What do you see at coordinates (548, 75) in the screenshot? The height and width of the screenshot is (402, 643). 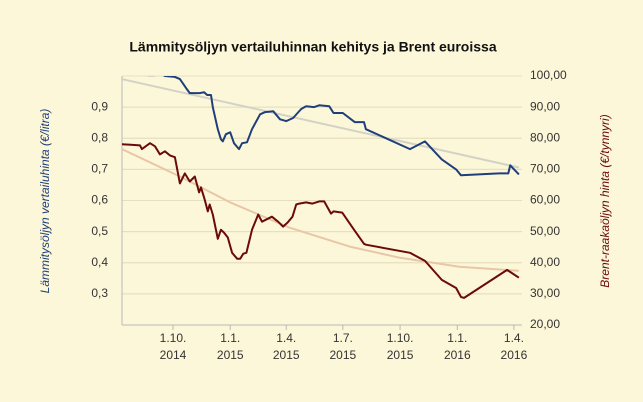 I see `y2-tick-label: 100,00` at bounding box center [548, 75].